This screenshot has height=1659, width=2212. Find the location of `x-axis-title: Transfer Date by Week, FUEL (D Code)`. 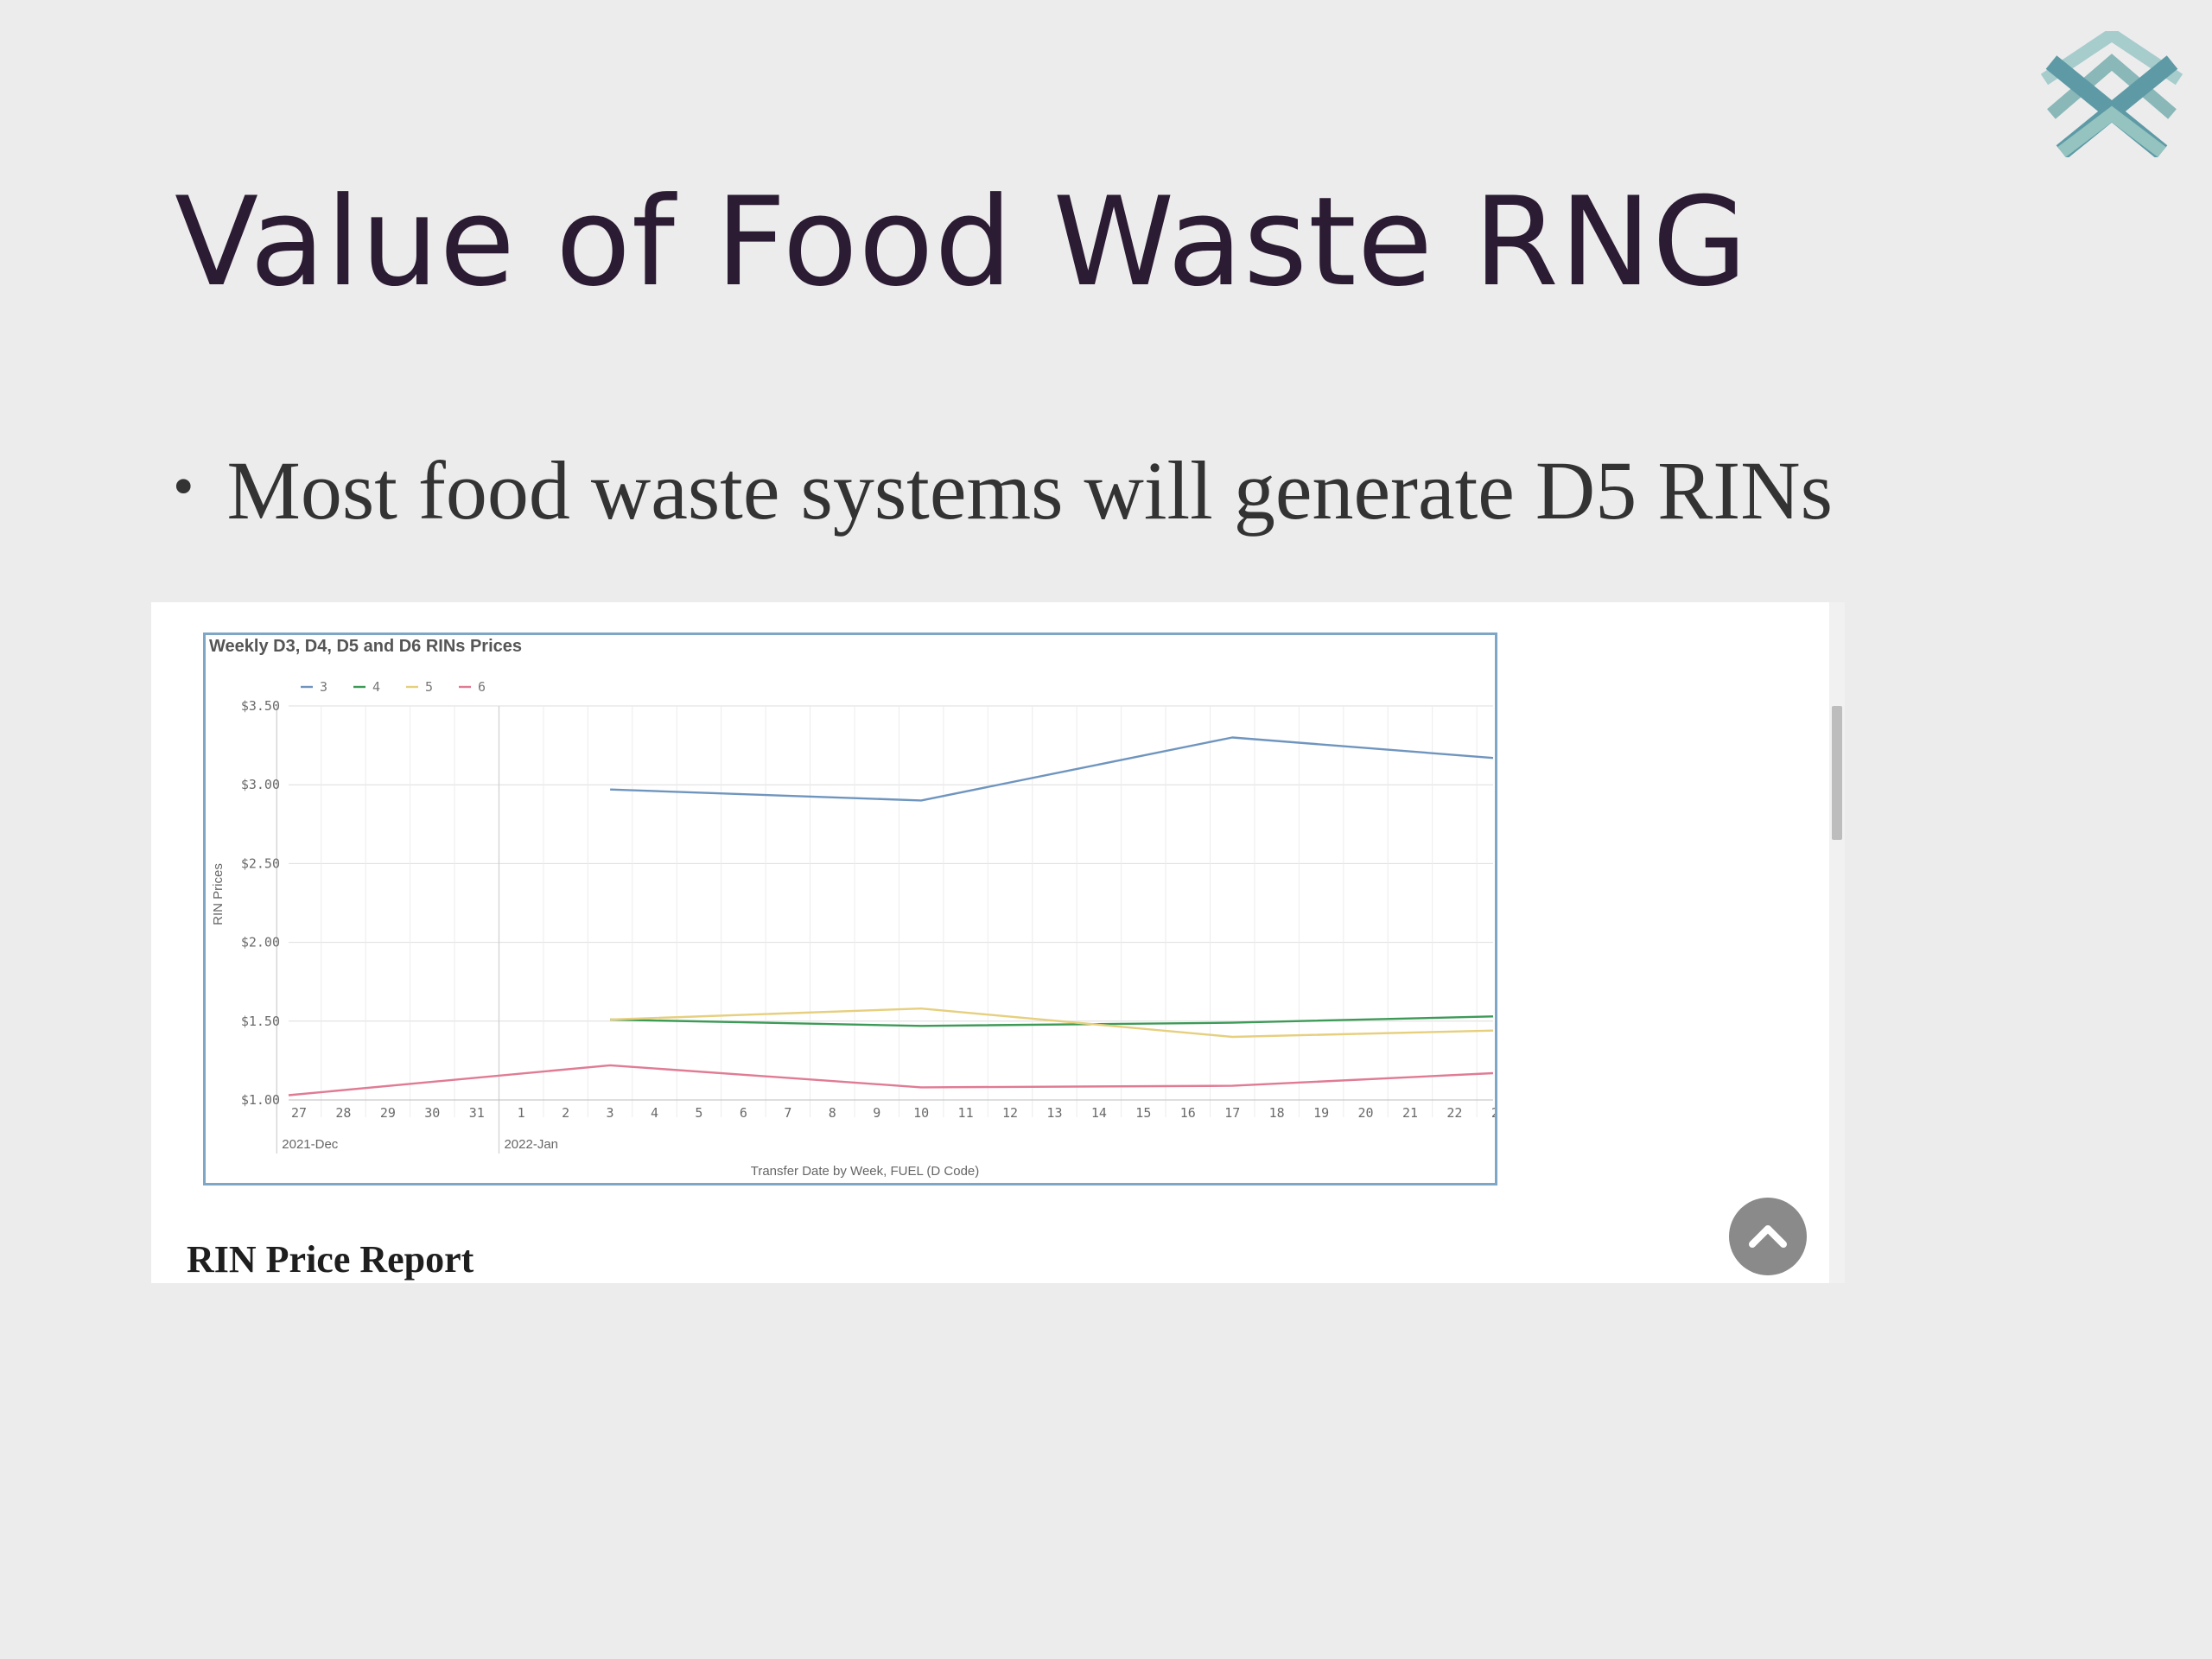

x-axis-title: Transfer Date by Week, FUEL (D Code) is located at coordinates (865, 1171).